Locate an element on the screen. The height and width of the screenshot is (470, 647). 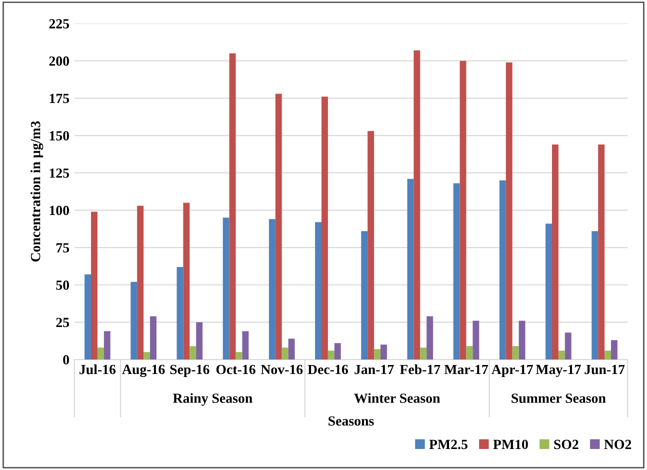
y-tick-label: 100 is located at coordinates (60, 211).